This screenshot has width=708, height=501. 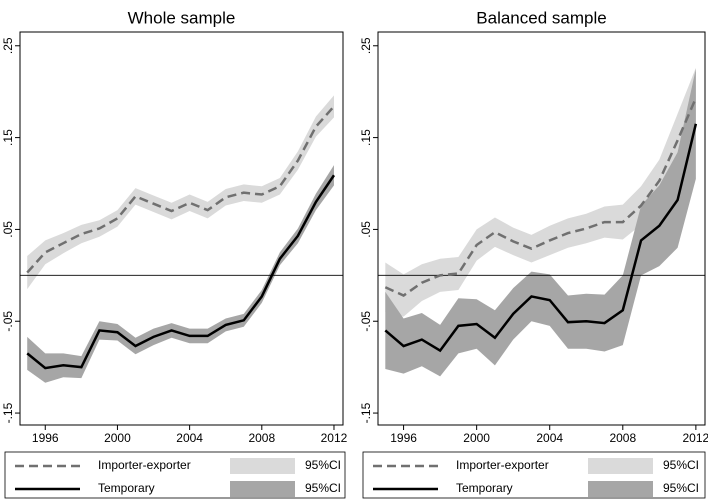 What do you see at coordinates (182, 17) in the screenshot?
I see `chart-title: Whole sample` at bounding box center [182, 17].